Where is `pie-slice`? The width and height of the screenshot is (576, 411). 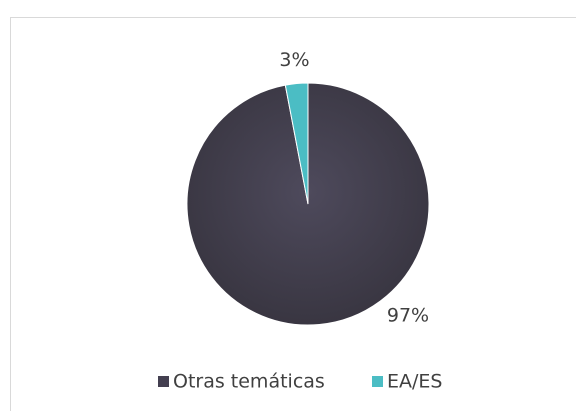 pie-slice is located at coordinates (296, 143).